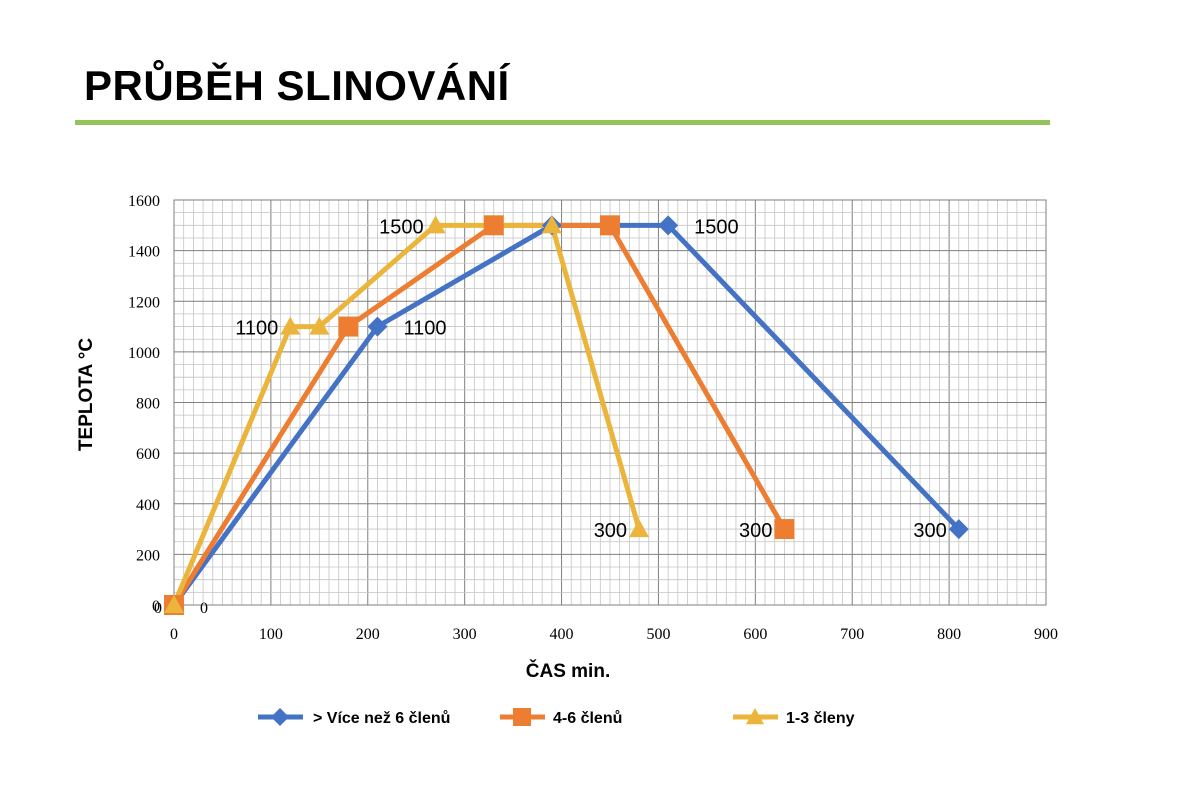 Image resolution: width=1190 pixels, height=805 pixels. Describe the element at coordinates (949, 634) in the screenshot. I see `x-tick-label: 800` at that location.